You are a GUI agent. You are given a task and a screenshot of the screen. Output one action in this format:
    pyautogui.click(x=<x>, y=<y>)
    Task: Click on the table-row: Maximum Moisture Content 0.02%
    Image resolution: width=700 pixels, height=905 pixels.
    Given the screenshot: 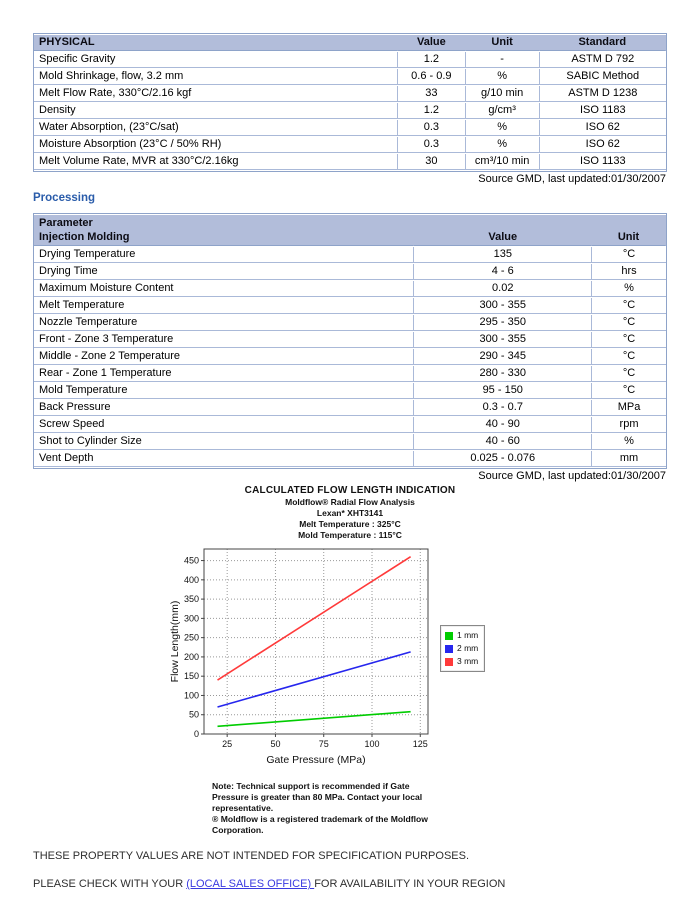 What is the action you would take?
    pyautogui.click(x=350, y=289)
    